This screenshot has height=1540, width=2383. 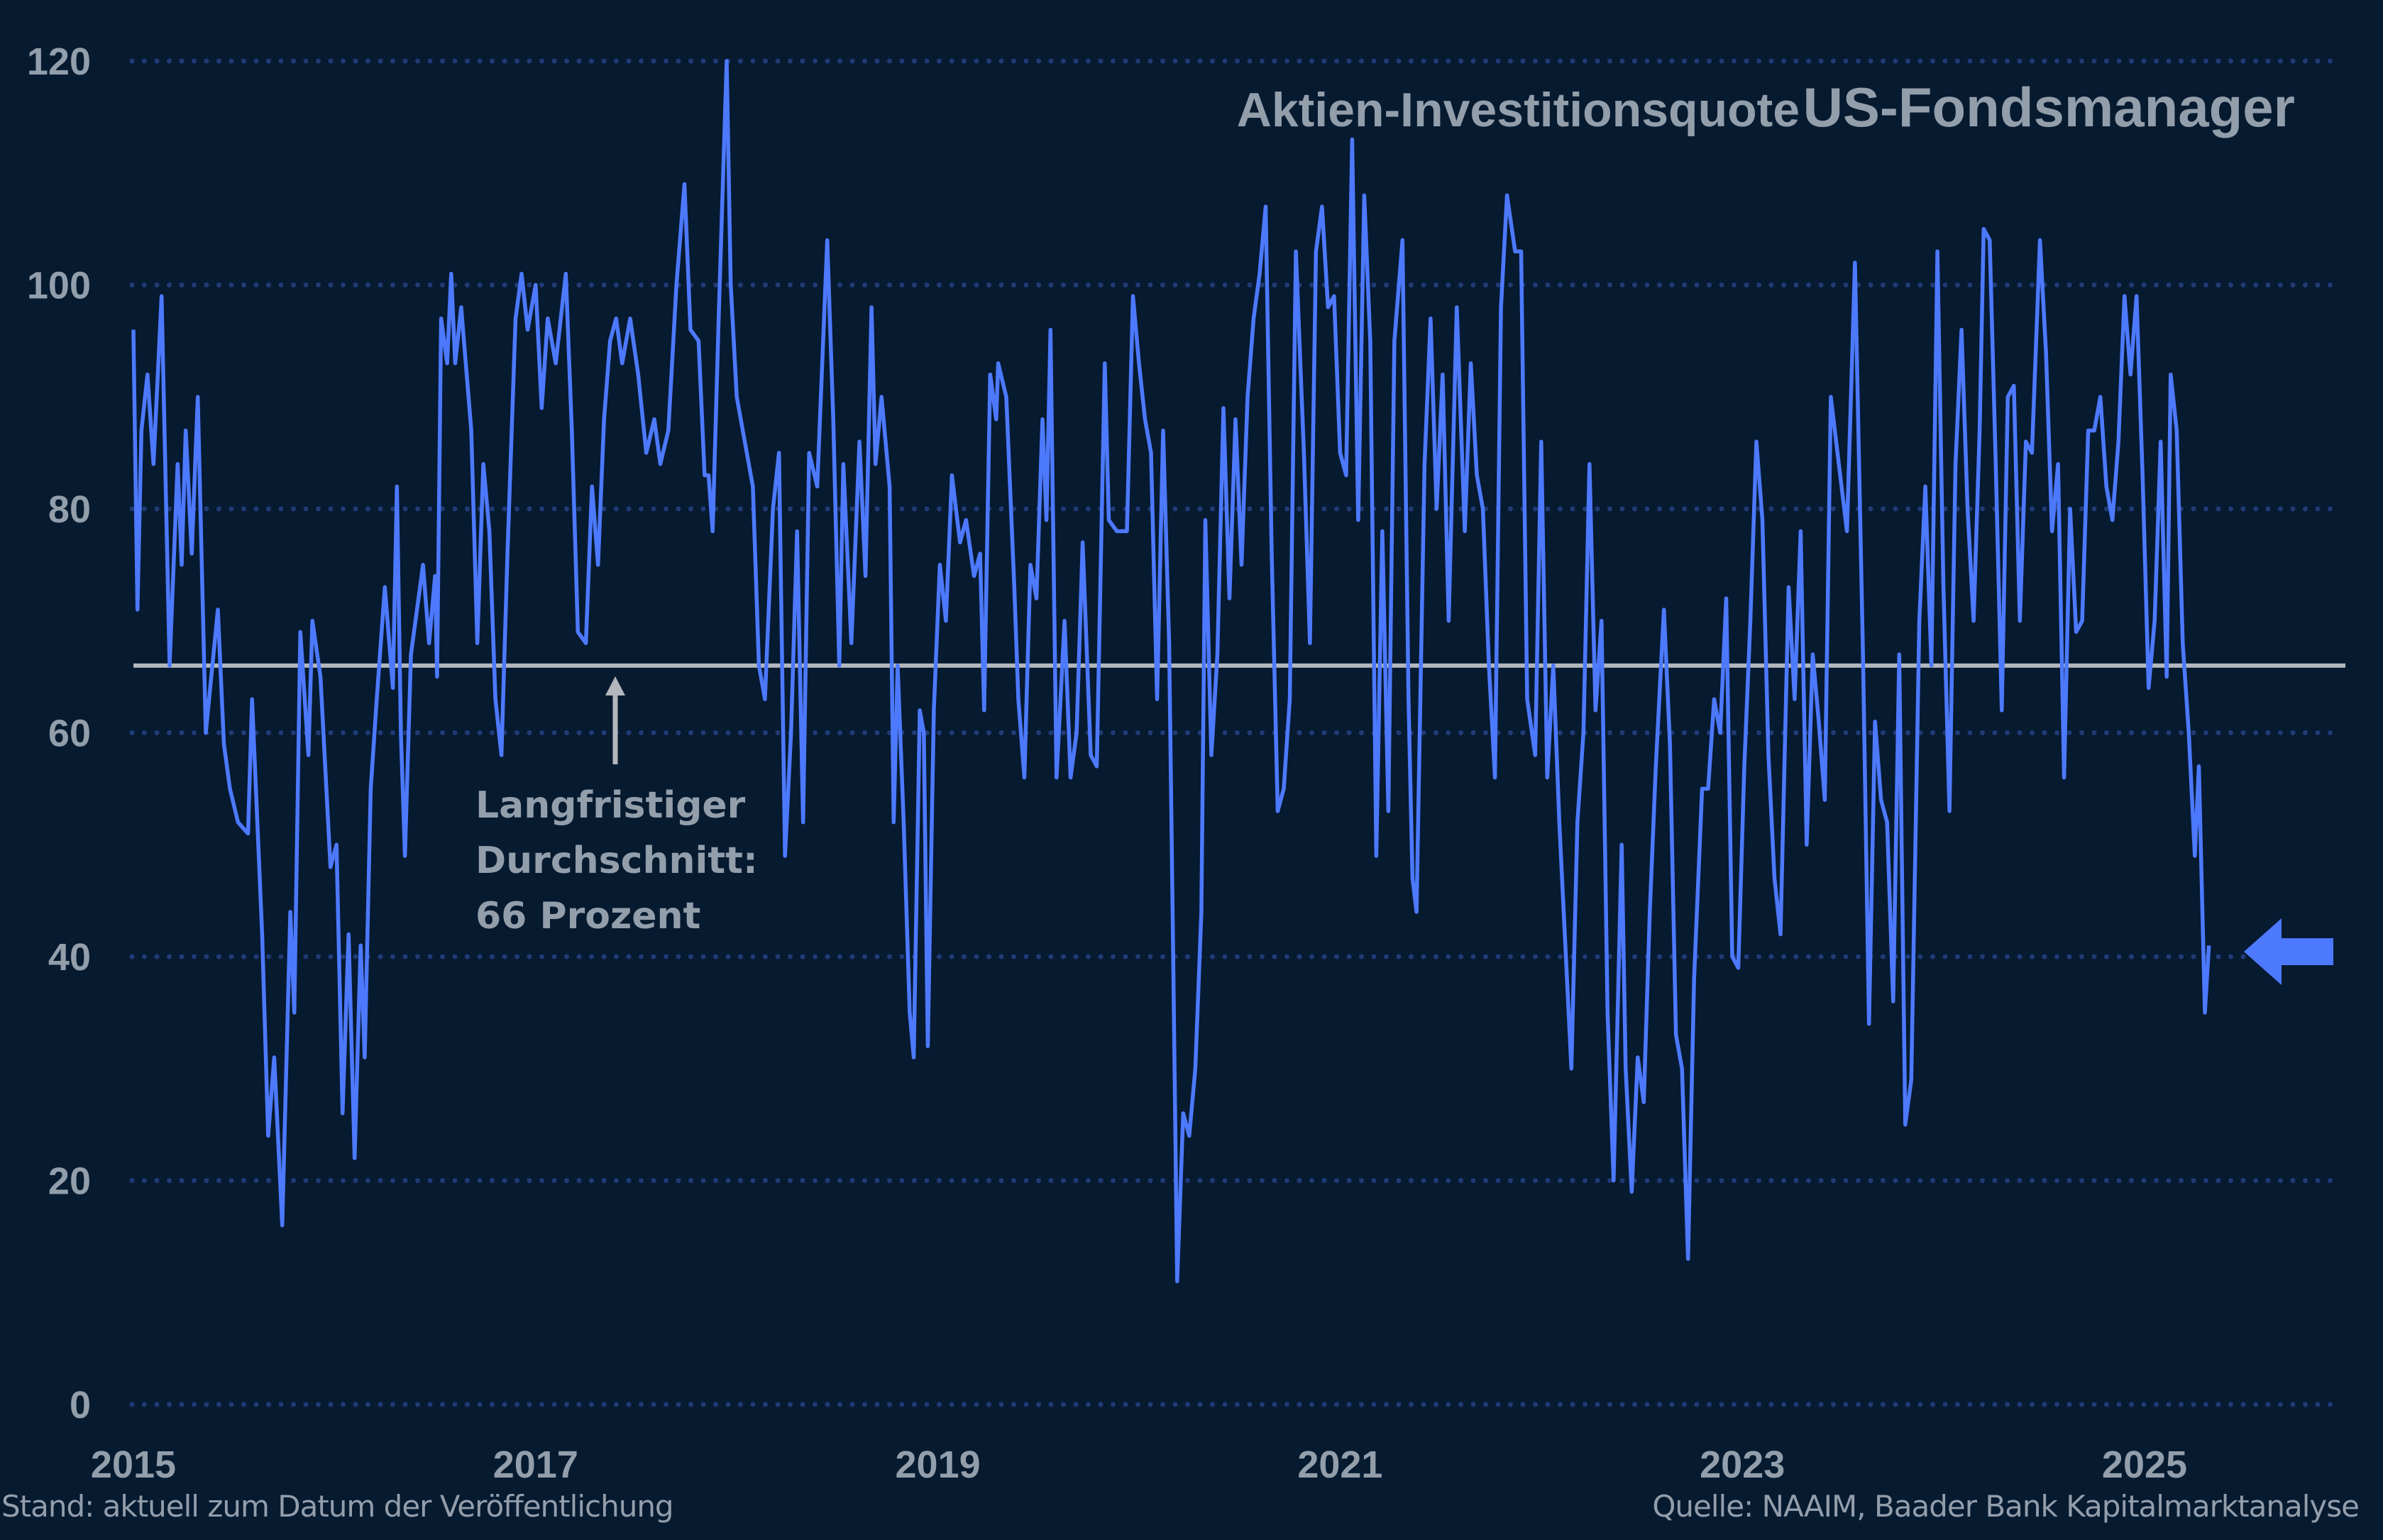 What do you see at coordinates (59, 286) in the screenshot?
I see `y-tick-label: 100` at bounding box center [59, 286].